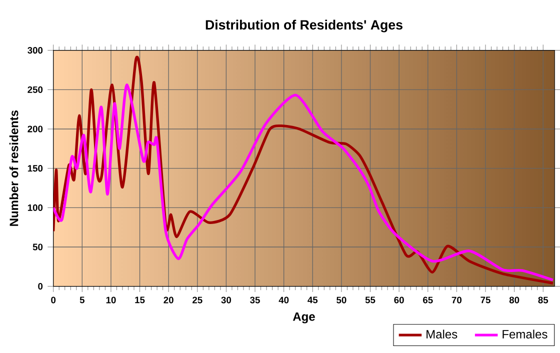 This screenshot has width=560, height=353. Describe the element at coordinates (543, 300) in the screenshot. I see `x-tick-label: 85` at that location.